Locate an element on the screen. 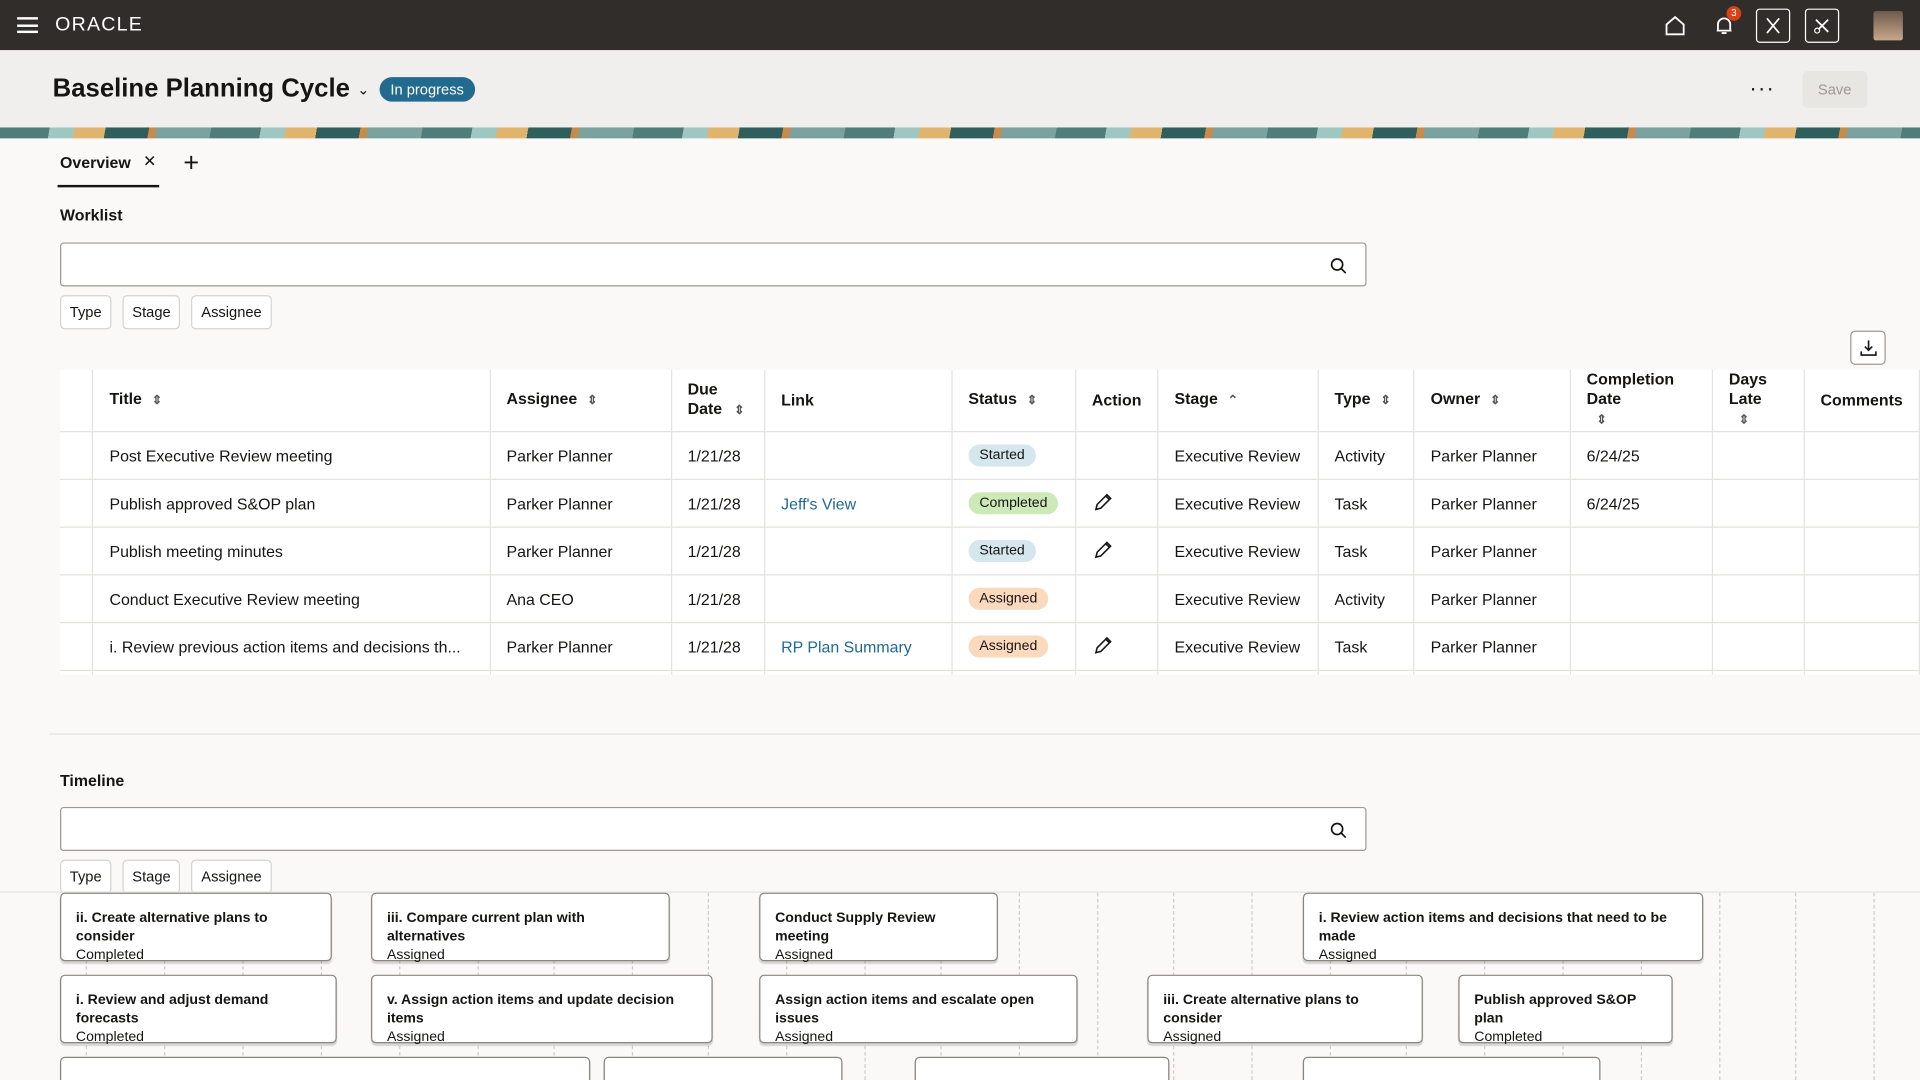 This screenshot has height=1080, width=1920. cell-due: 1/21/28 is located at coordinates (718, 599).